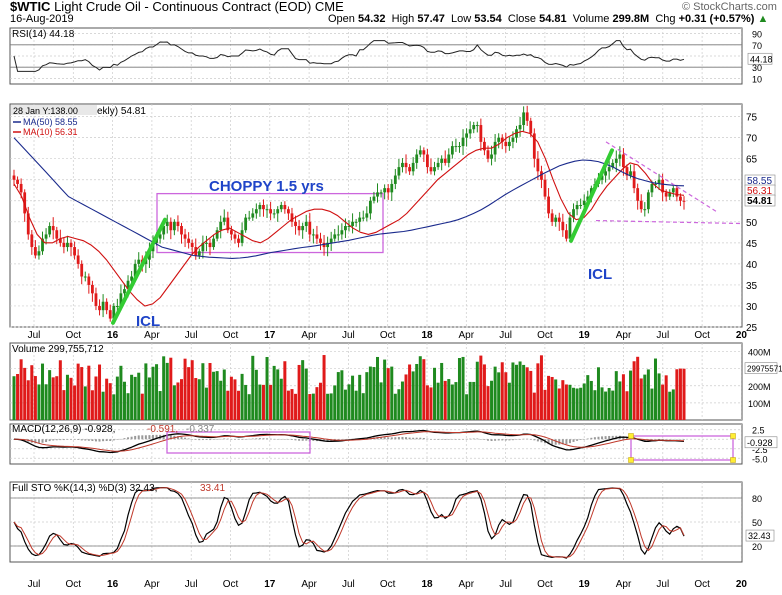 Image resolution: width=782 pixels, height=595 pixels. What do you see at coordinates (761, 368) in the screenshot?
I see `volume-value-tag-box` at bounding box center [761, 368].